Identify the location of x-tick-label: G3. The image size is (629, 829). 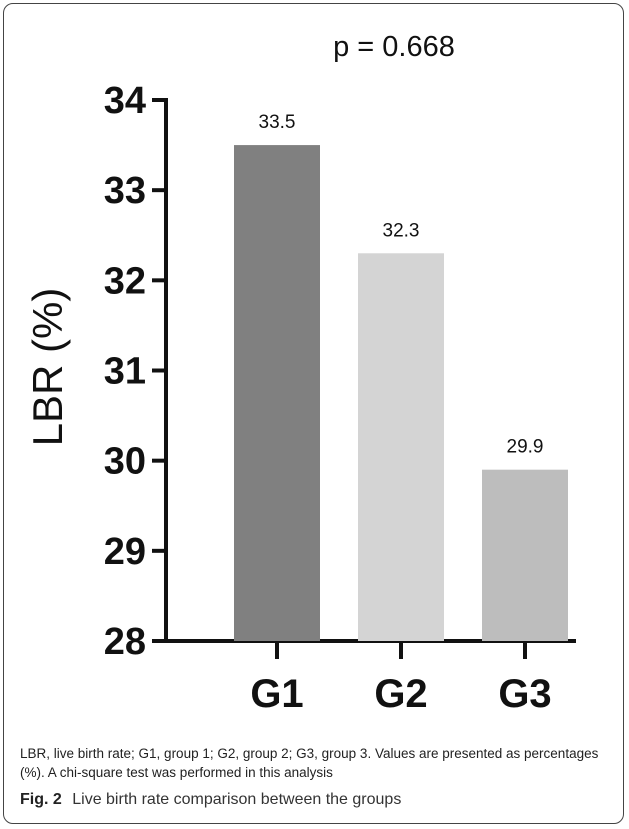
(524, 694).